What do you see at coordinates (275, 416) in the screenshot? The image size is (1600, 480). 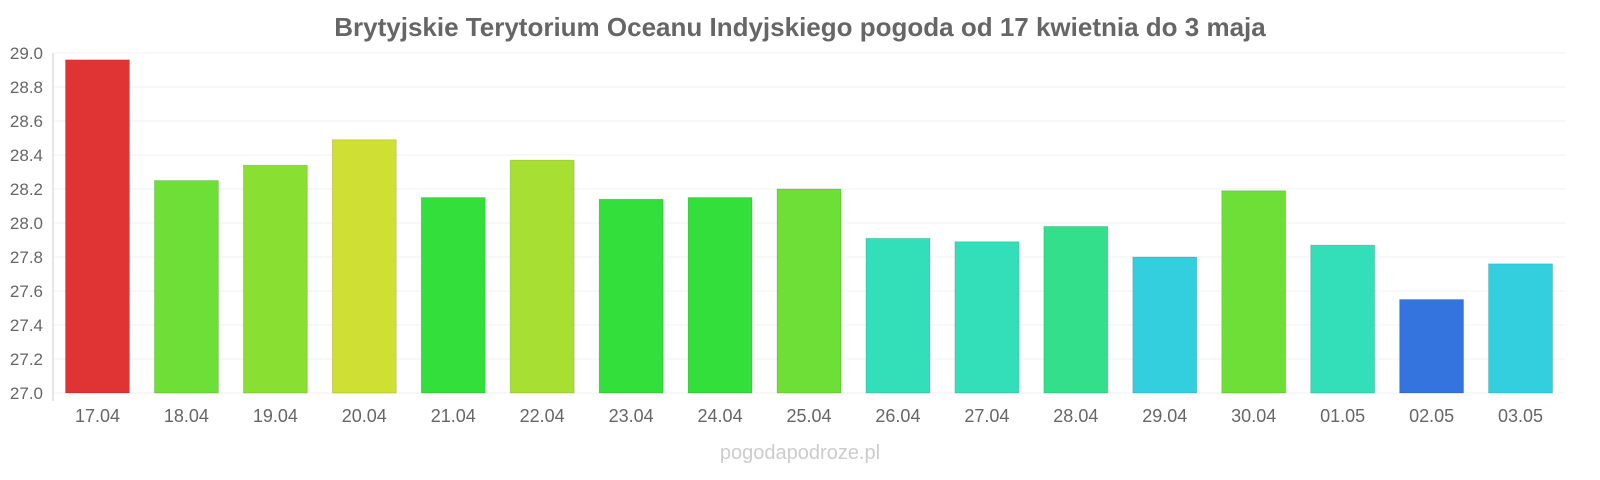 I see `x-tick-label: 19.04` at bounding box center [275, 416].